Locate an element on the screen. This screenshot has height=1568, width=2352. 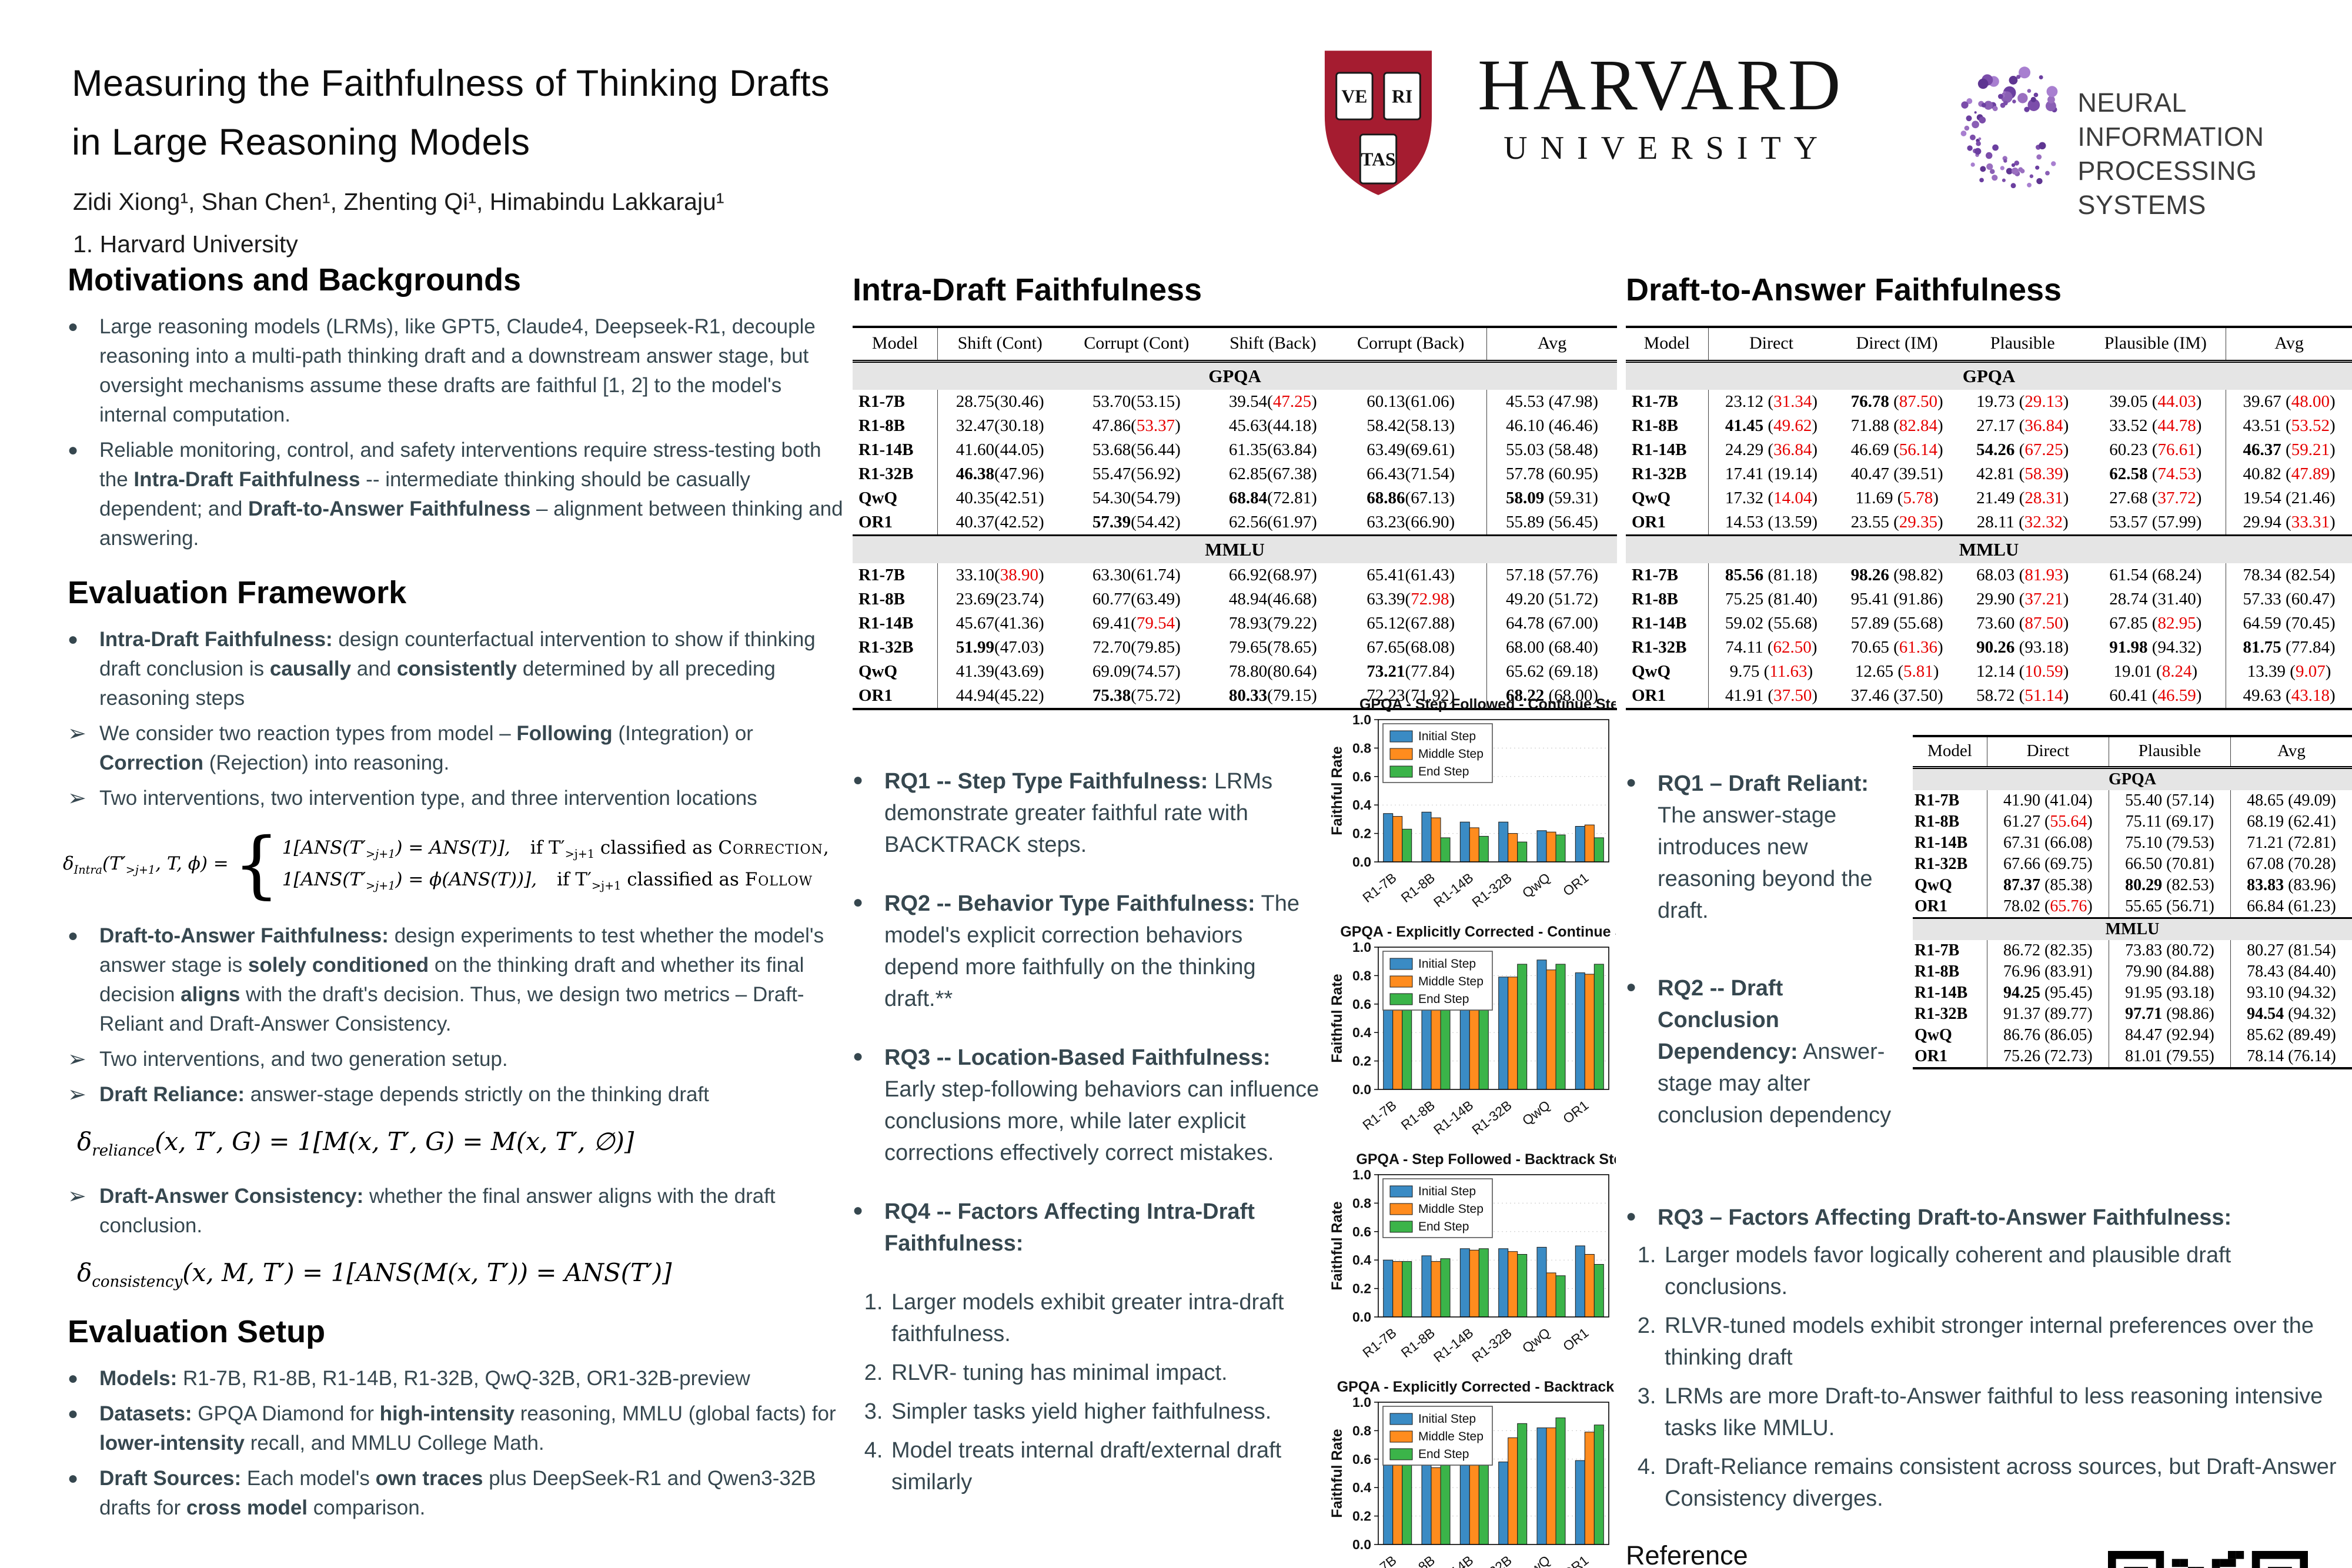
table-cell: 29.94 (33.31) is located at coordinates (2289, 523).